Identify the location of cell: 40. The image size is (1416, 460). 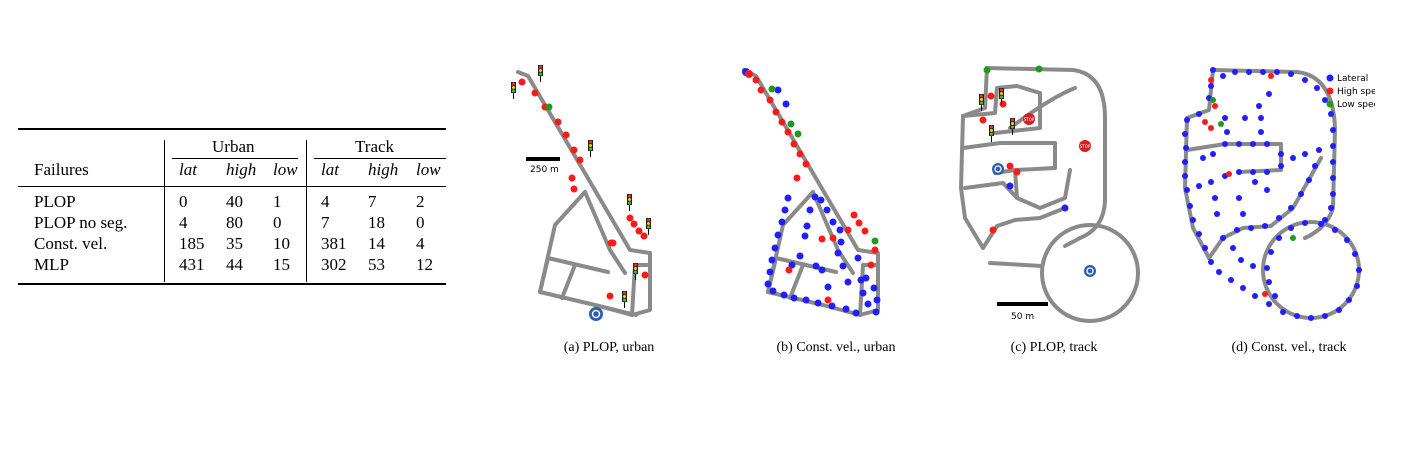
(234, 201).